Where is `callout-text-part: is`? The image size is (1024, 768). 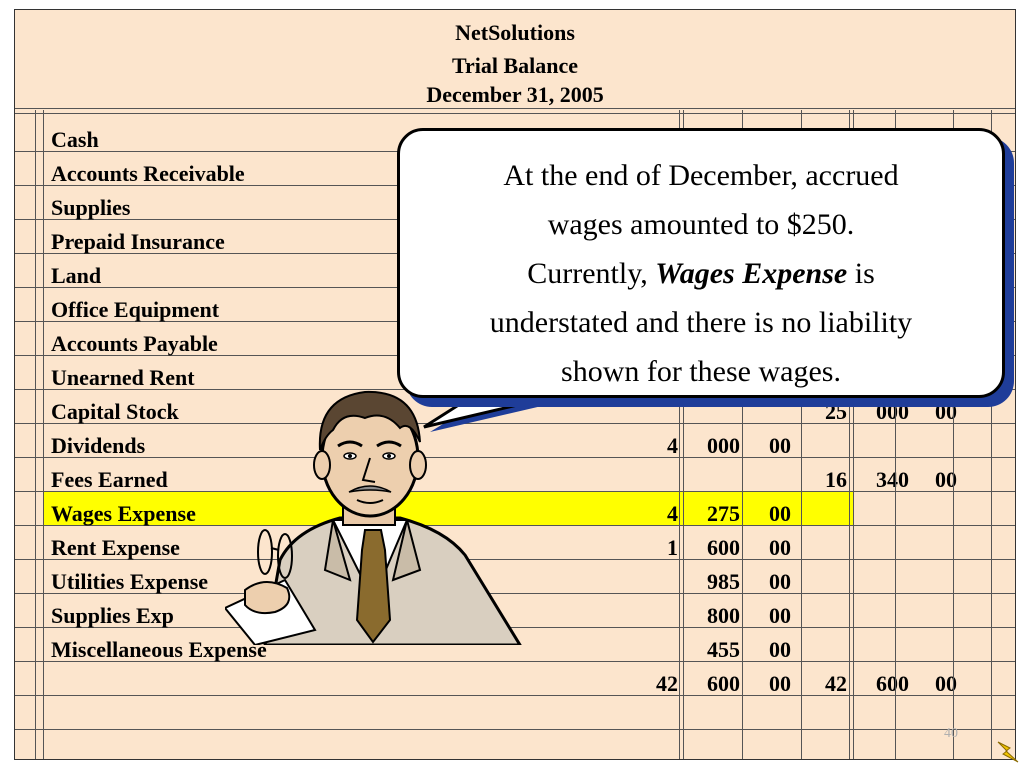 callout-text-part: is is located at coordinates (861, 273).